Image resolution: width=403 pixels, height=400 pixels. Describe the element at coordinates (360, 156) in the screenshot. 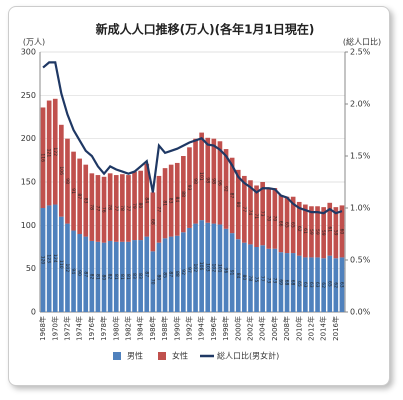

I see `y2-tick-label: 1.5%` at that location.